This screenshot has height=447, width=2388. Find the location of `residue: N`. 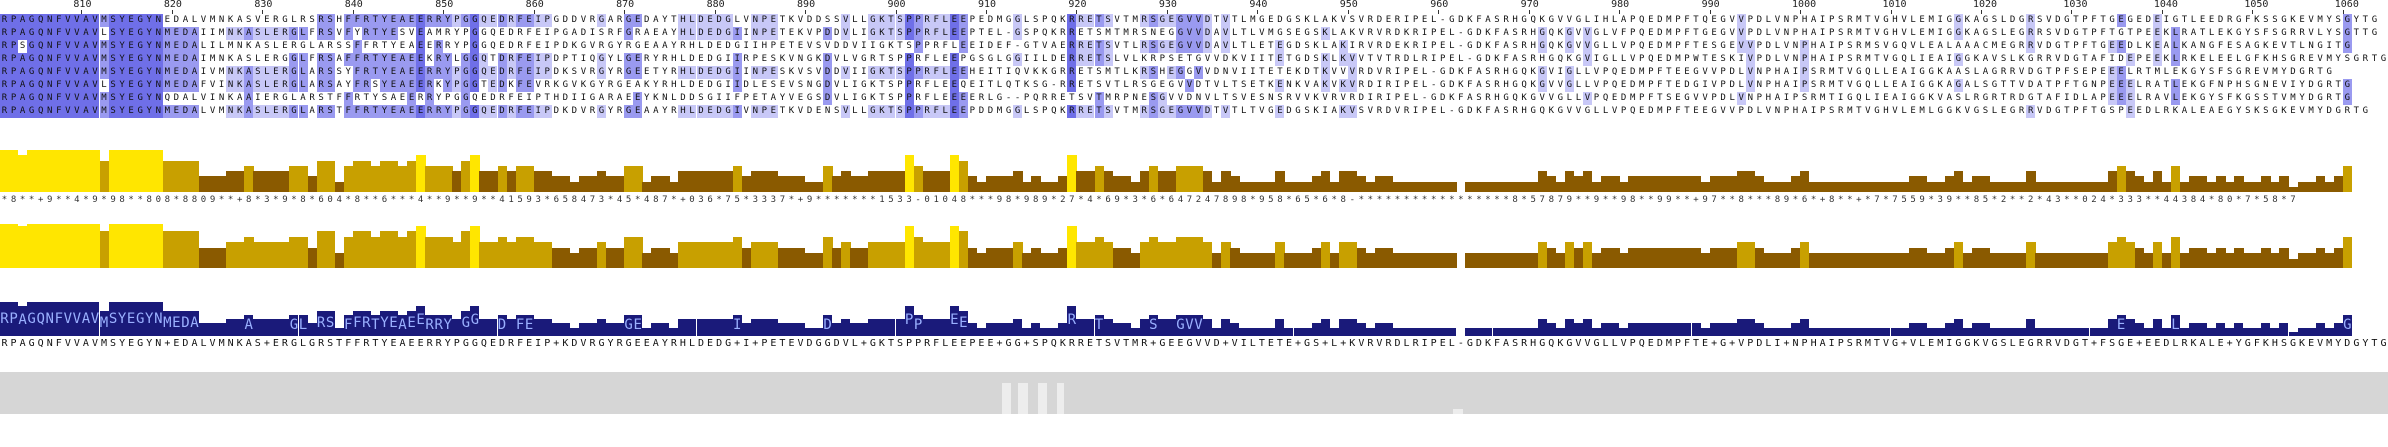

residue: N is located at coordinates (755, 111).